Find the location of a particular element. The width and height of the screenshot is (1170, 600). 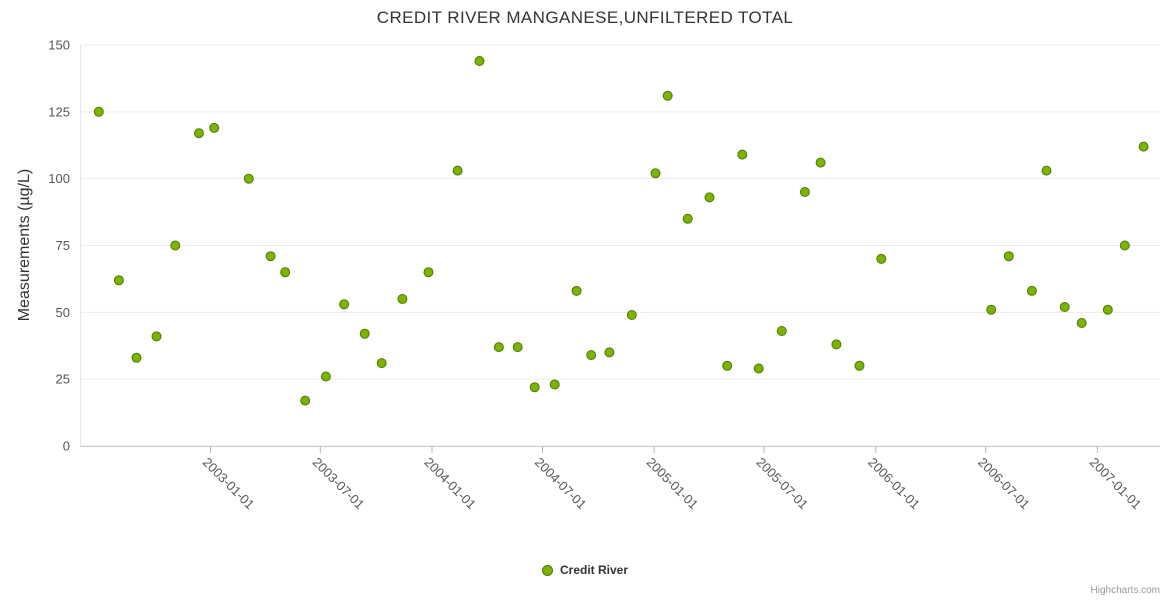

y-tick-label: 50 is located at coordinates (63, 312).